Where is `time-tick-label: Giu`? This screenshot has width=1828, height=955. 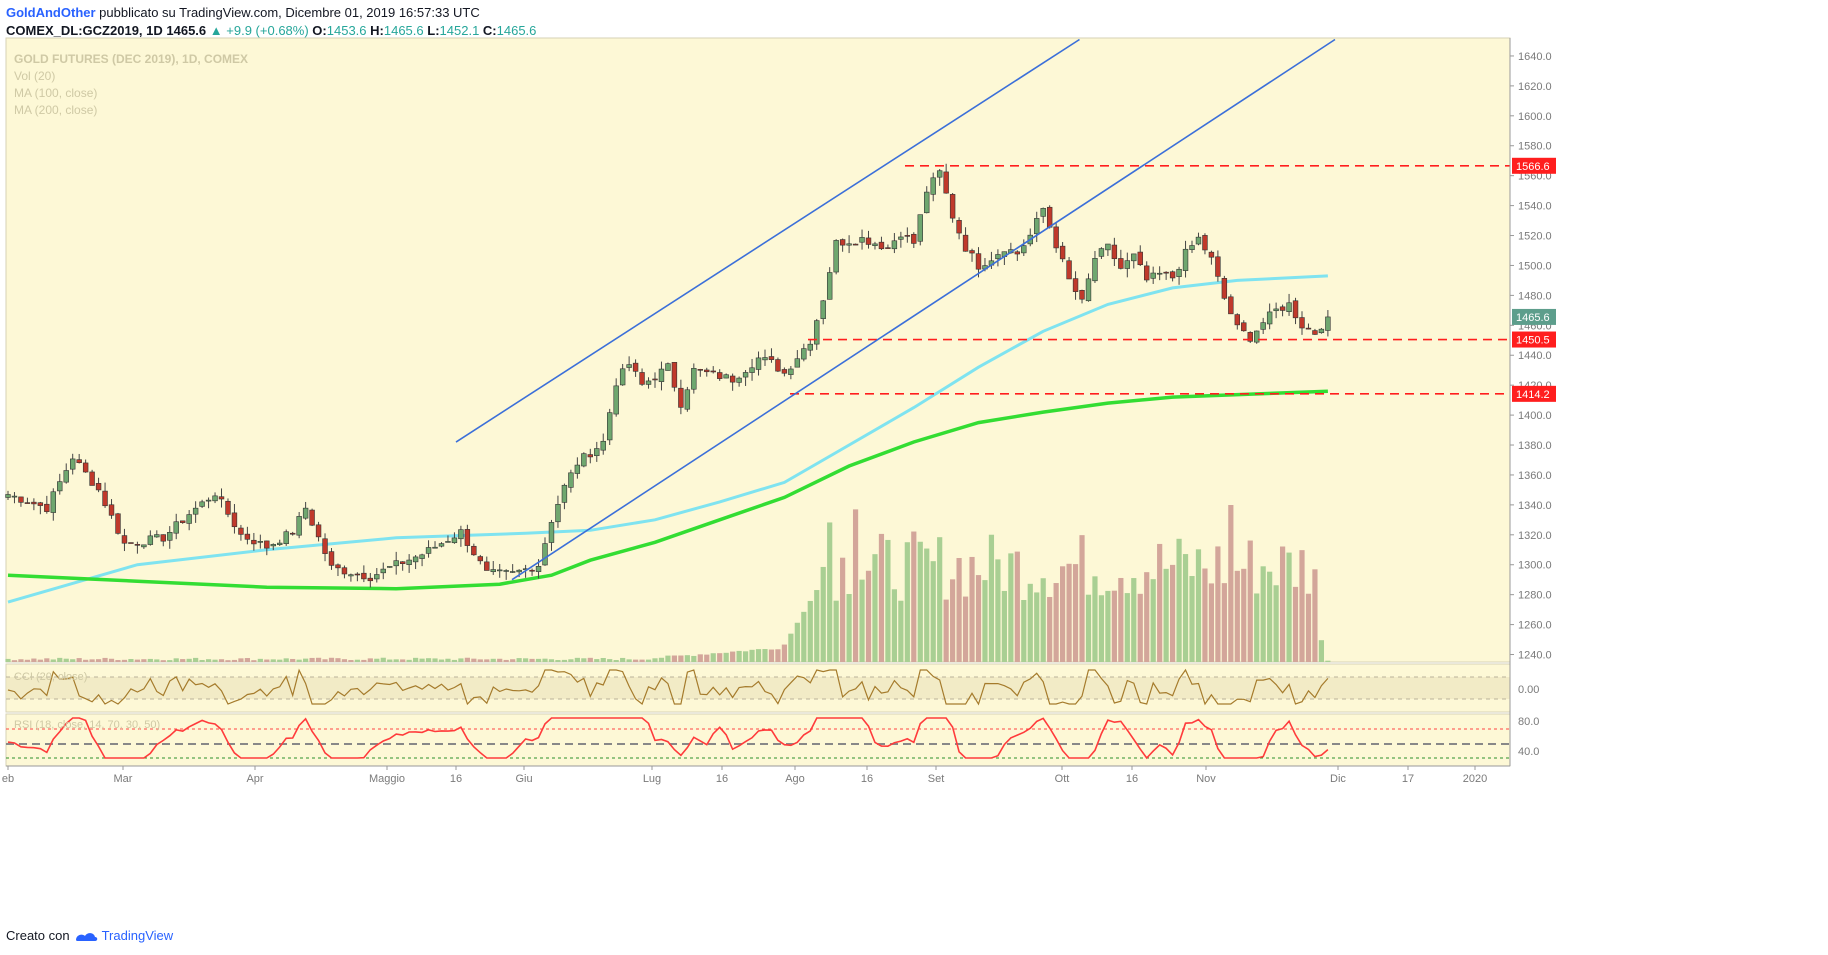 time-tick-label: Giu is located at coordinates (523, 779).